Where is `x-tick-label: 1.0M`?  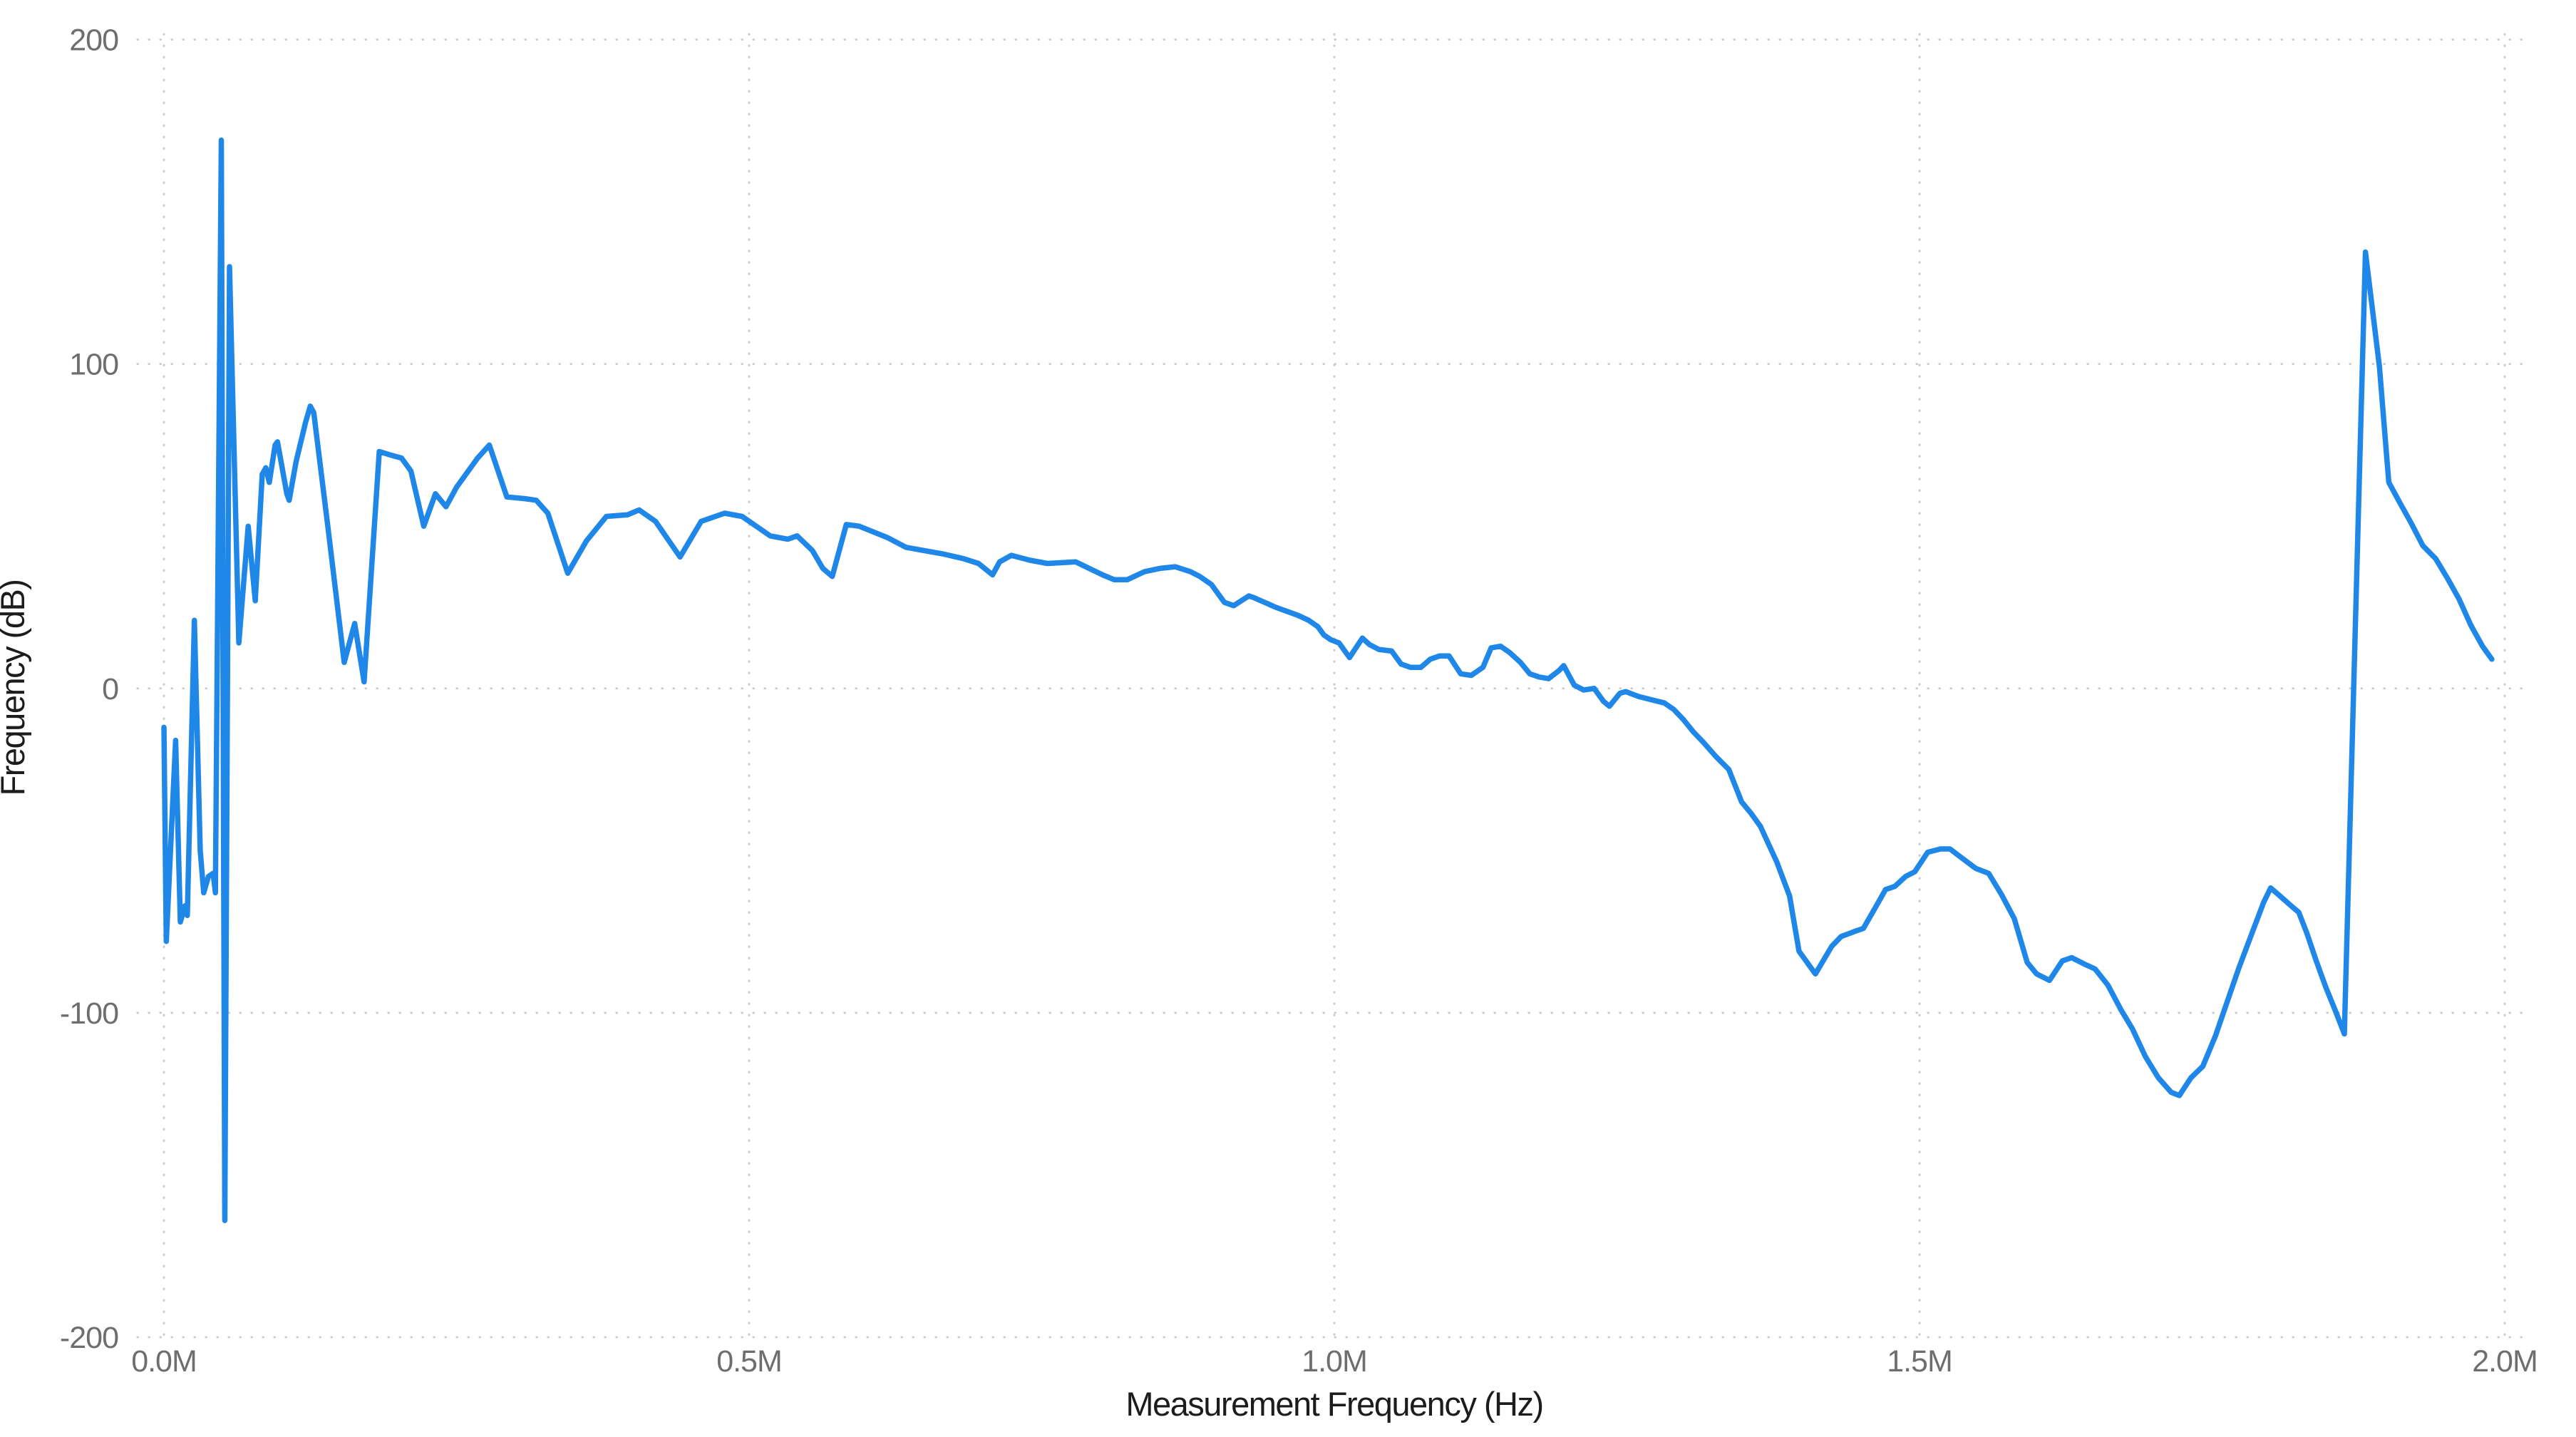
x-tick-label: 1.0M is located at coordinates (1334, 1361).